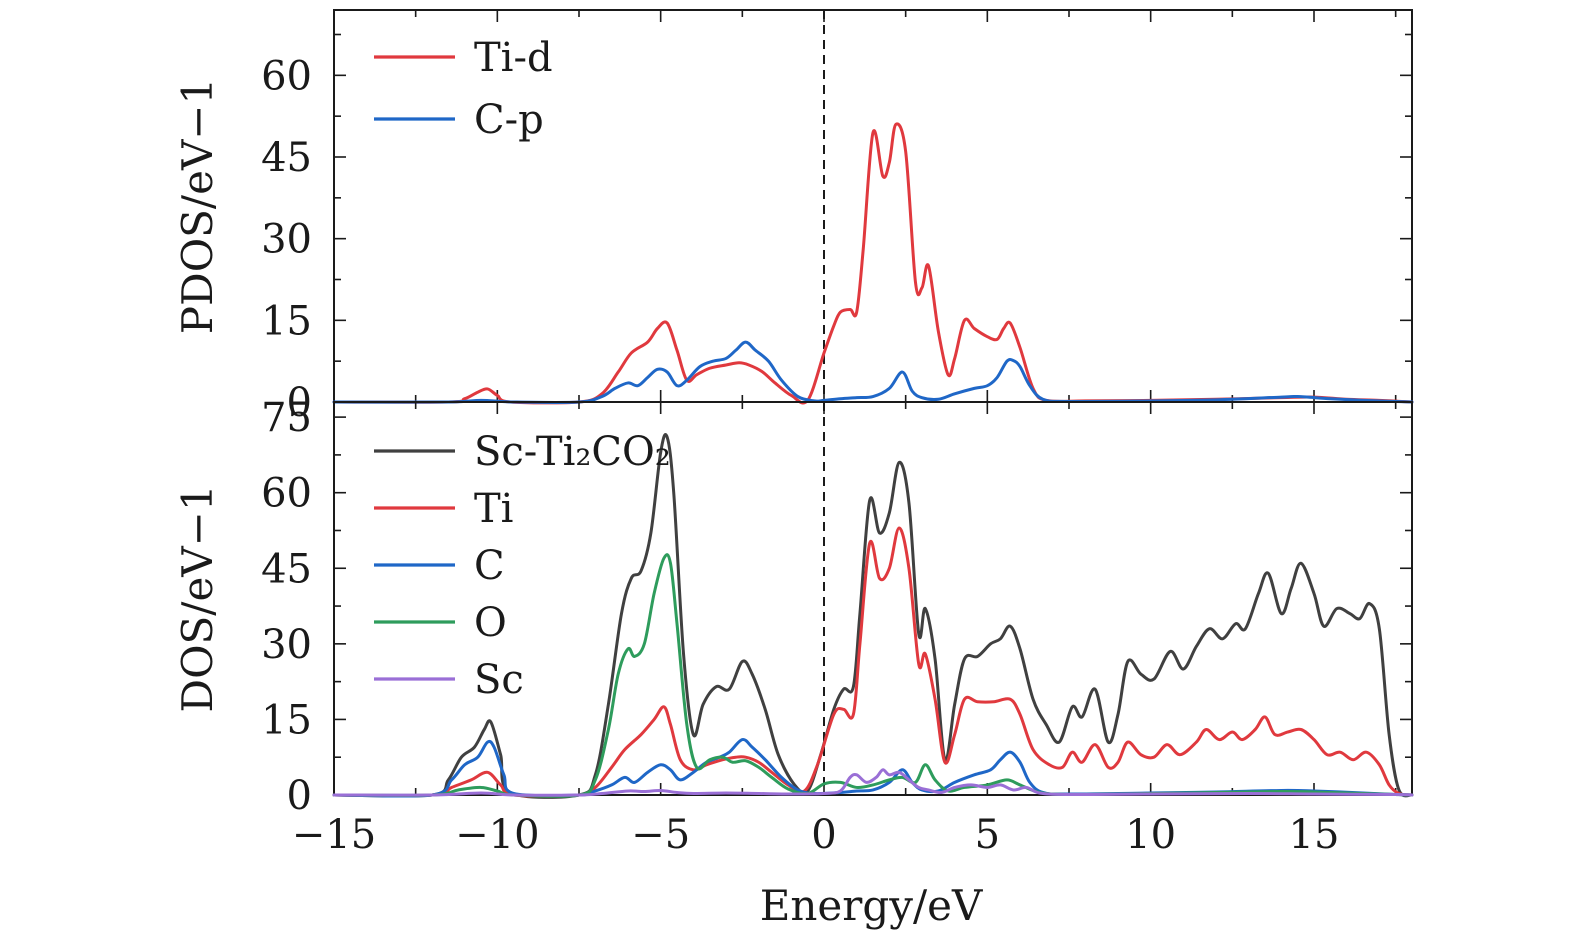  Describe the element at coordinates (1314, 835) in the screenshot. I see `x-tick-label: 15` at that location.